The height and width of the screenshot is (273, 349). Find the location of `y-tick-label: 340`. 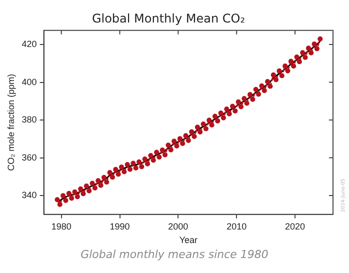

y-tick-label: 340 is located at coordinates (29, 195).